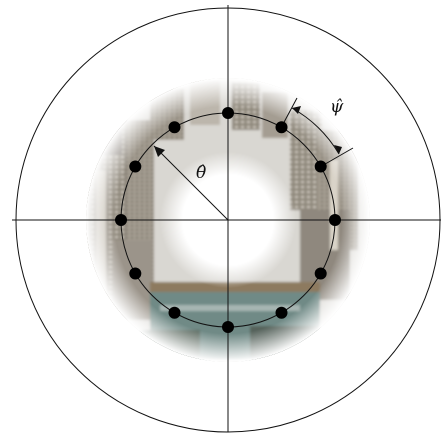 Image resolution: width=441 pixels, height=437 pixels. I want to click on psi-label: ψ̂, so click(337, 107).